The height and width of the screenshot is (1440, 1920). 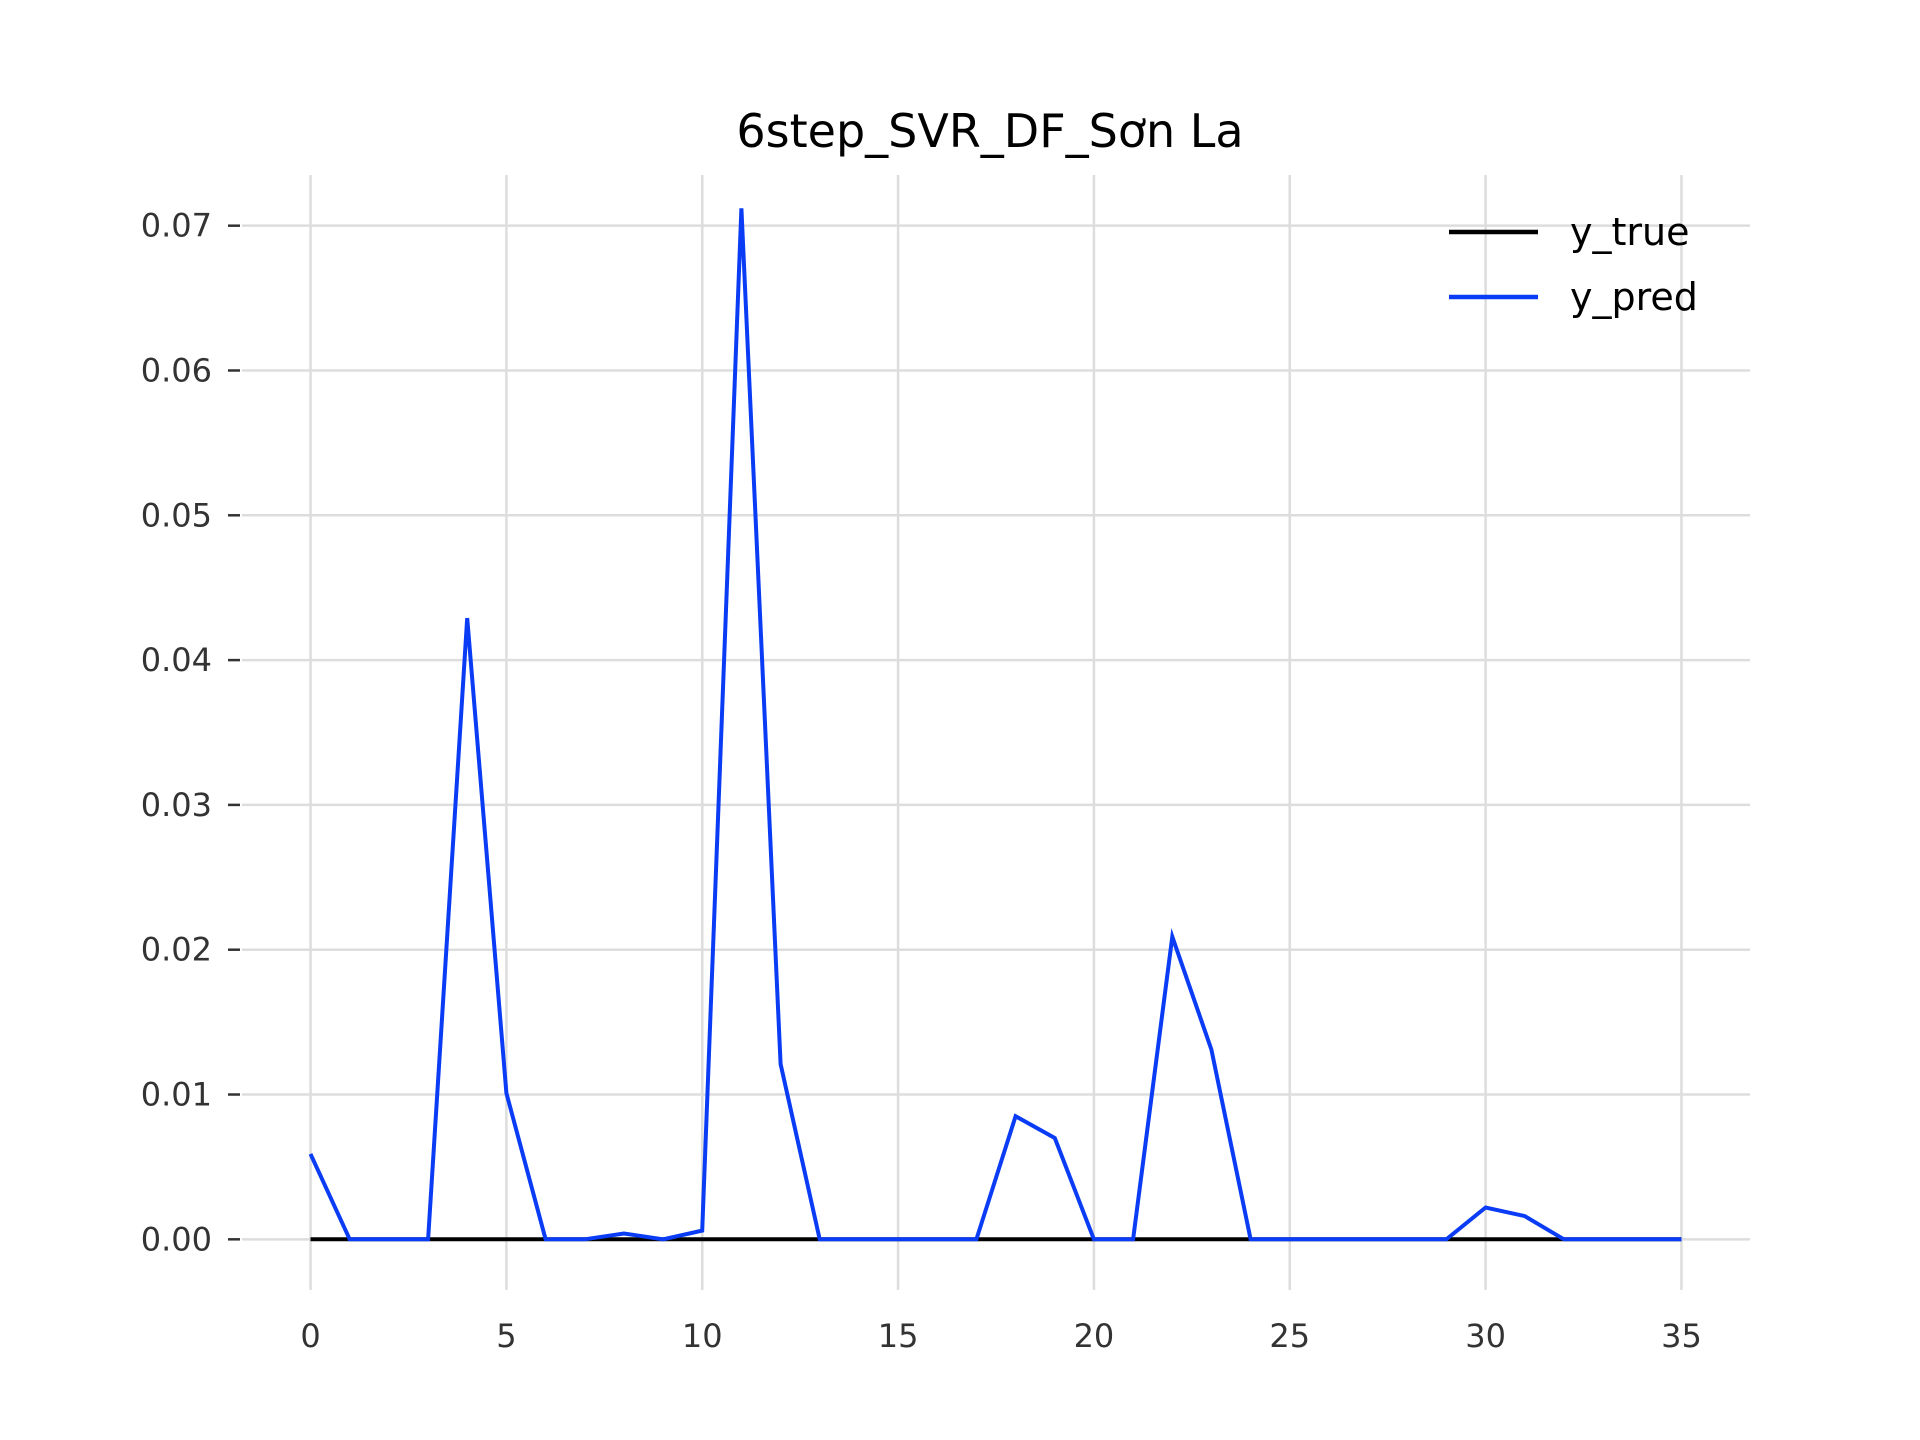 I want to click on x-tick-label: 35, so click(x=1681, y=1336).